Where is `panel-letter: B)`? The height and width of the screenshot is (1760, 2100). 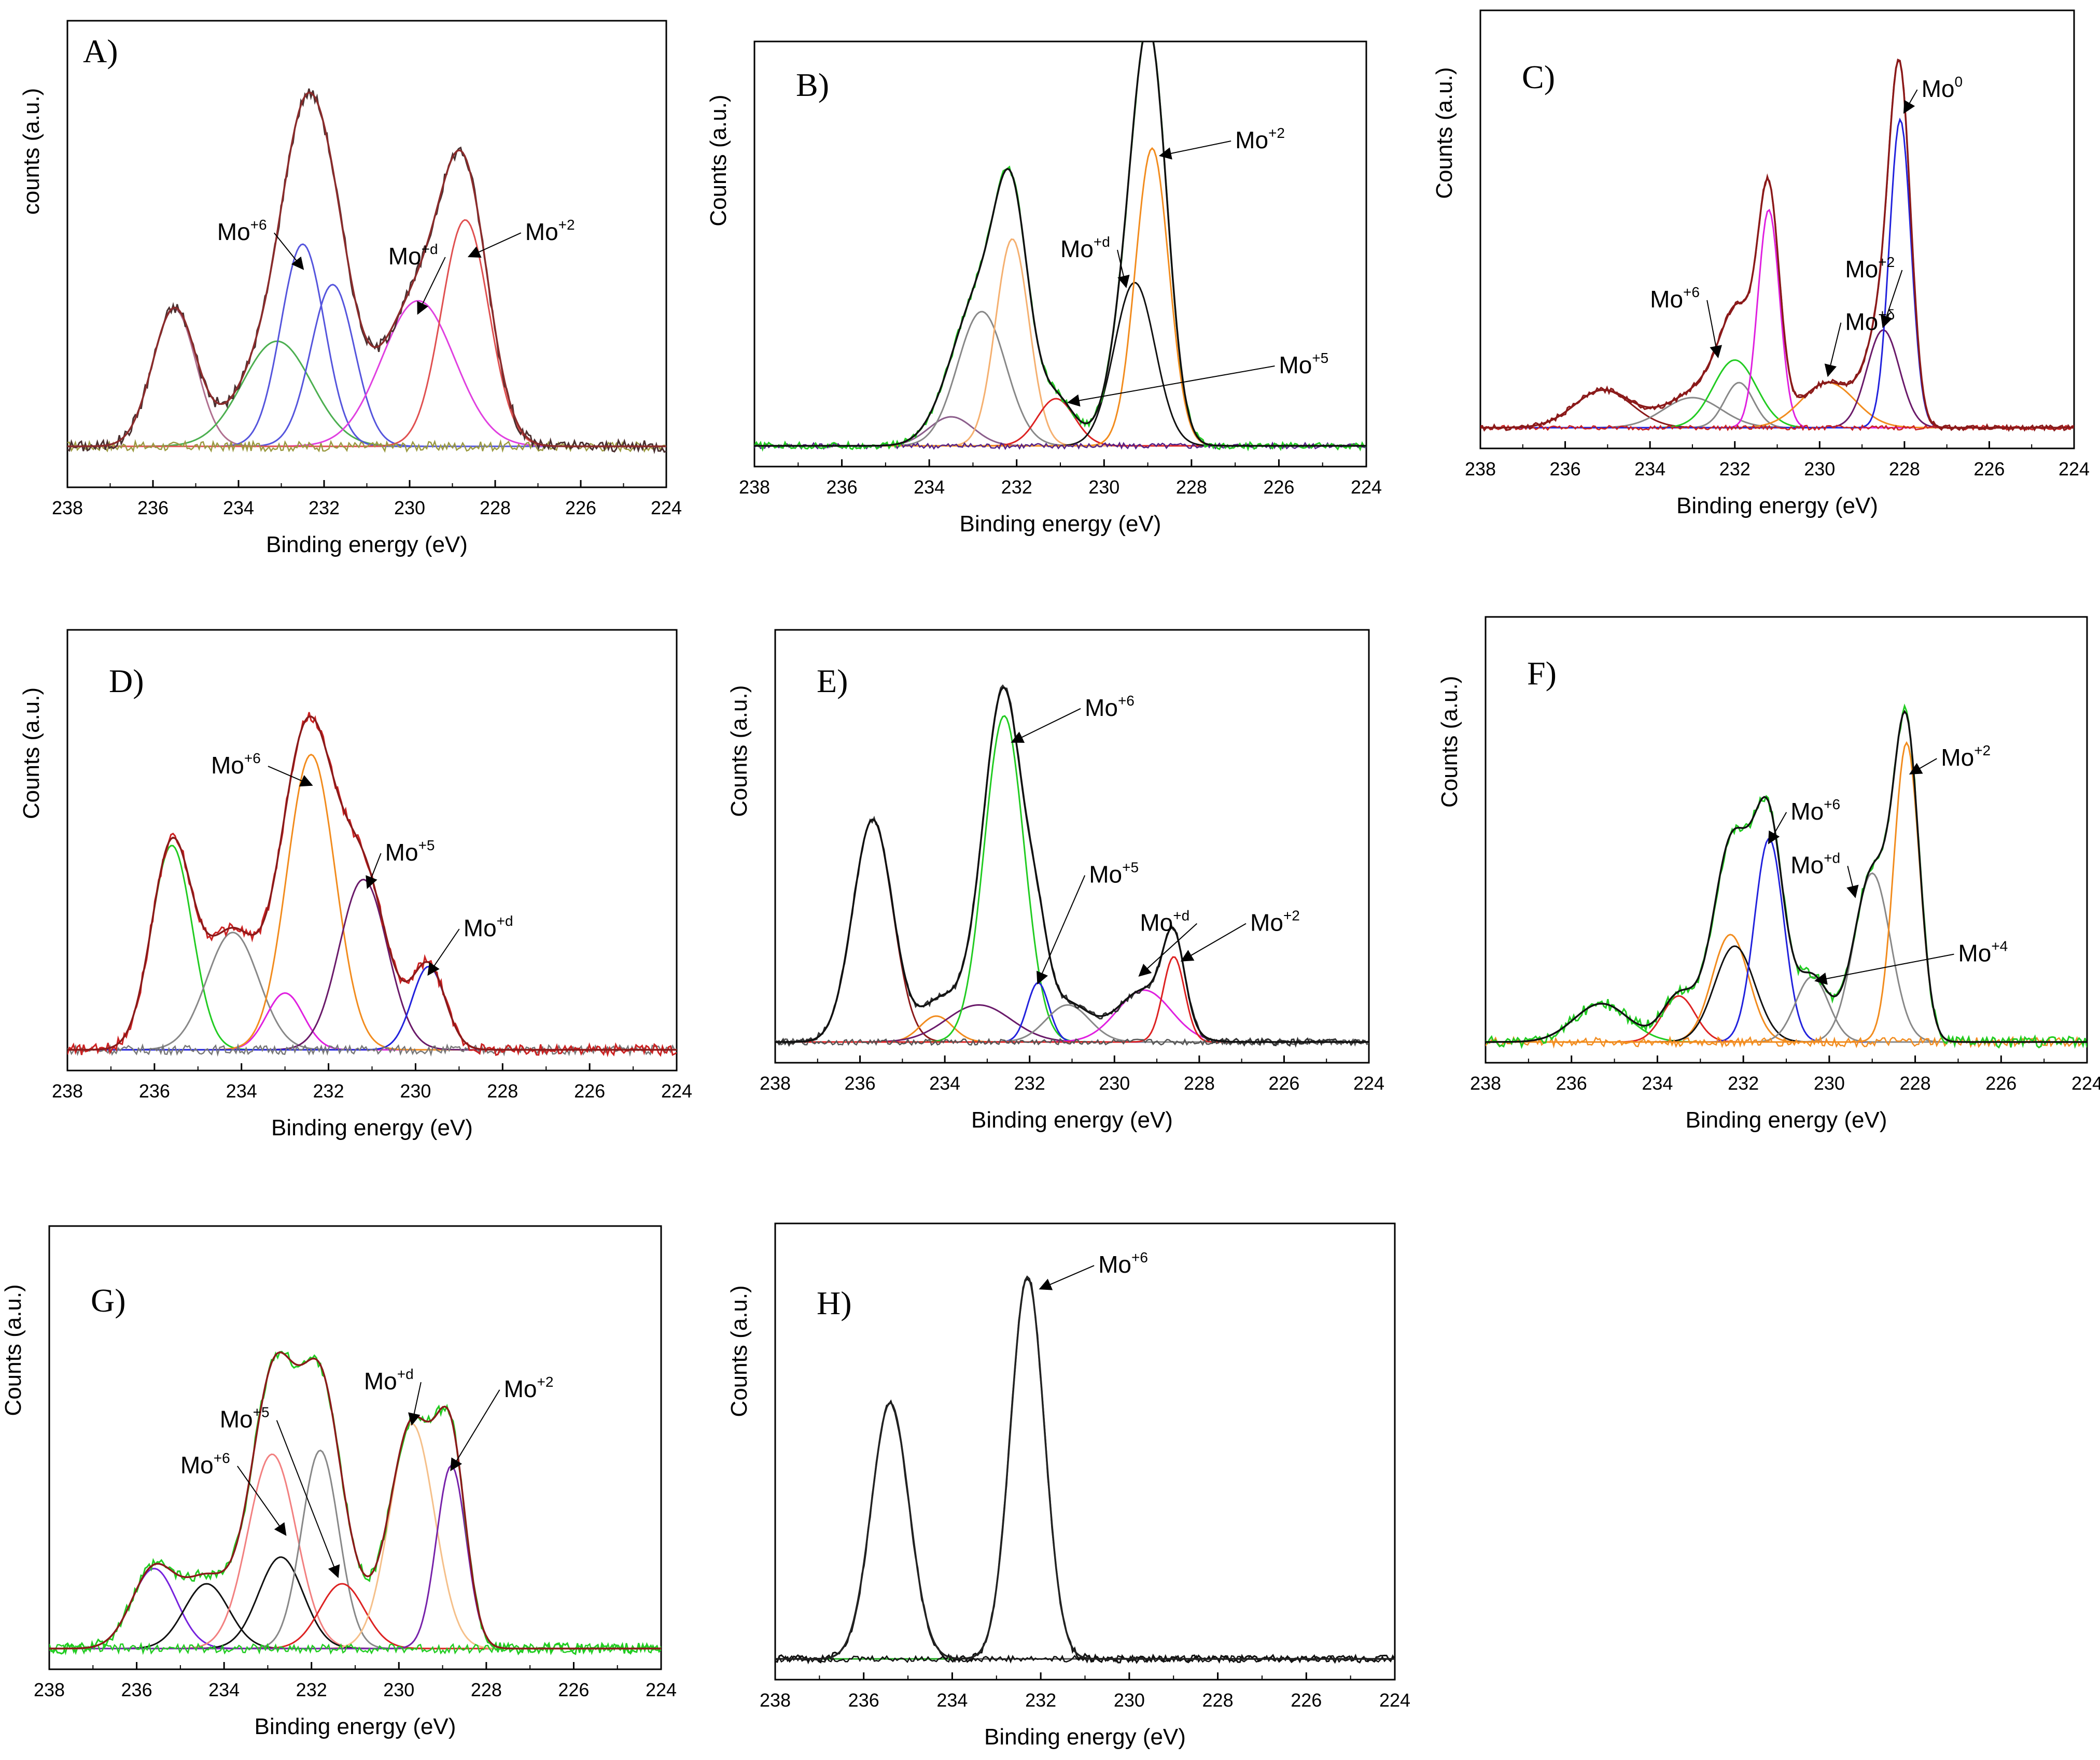
panel-letter: B) is located at coordinates (812, 84).